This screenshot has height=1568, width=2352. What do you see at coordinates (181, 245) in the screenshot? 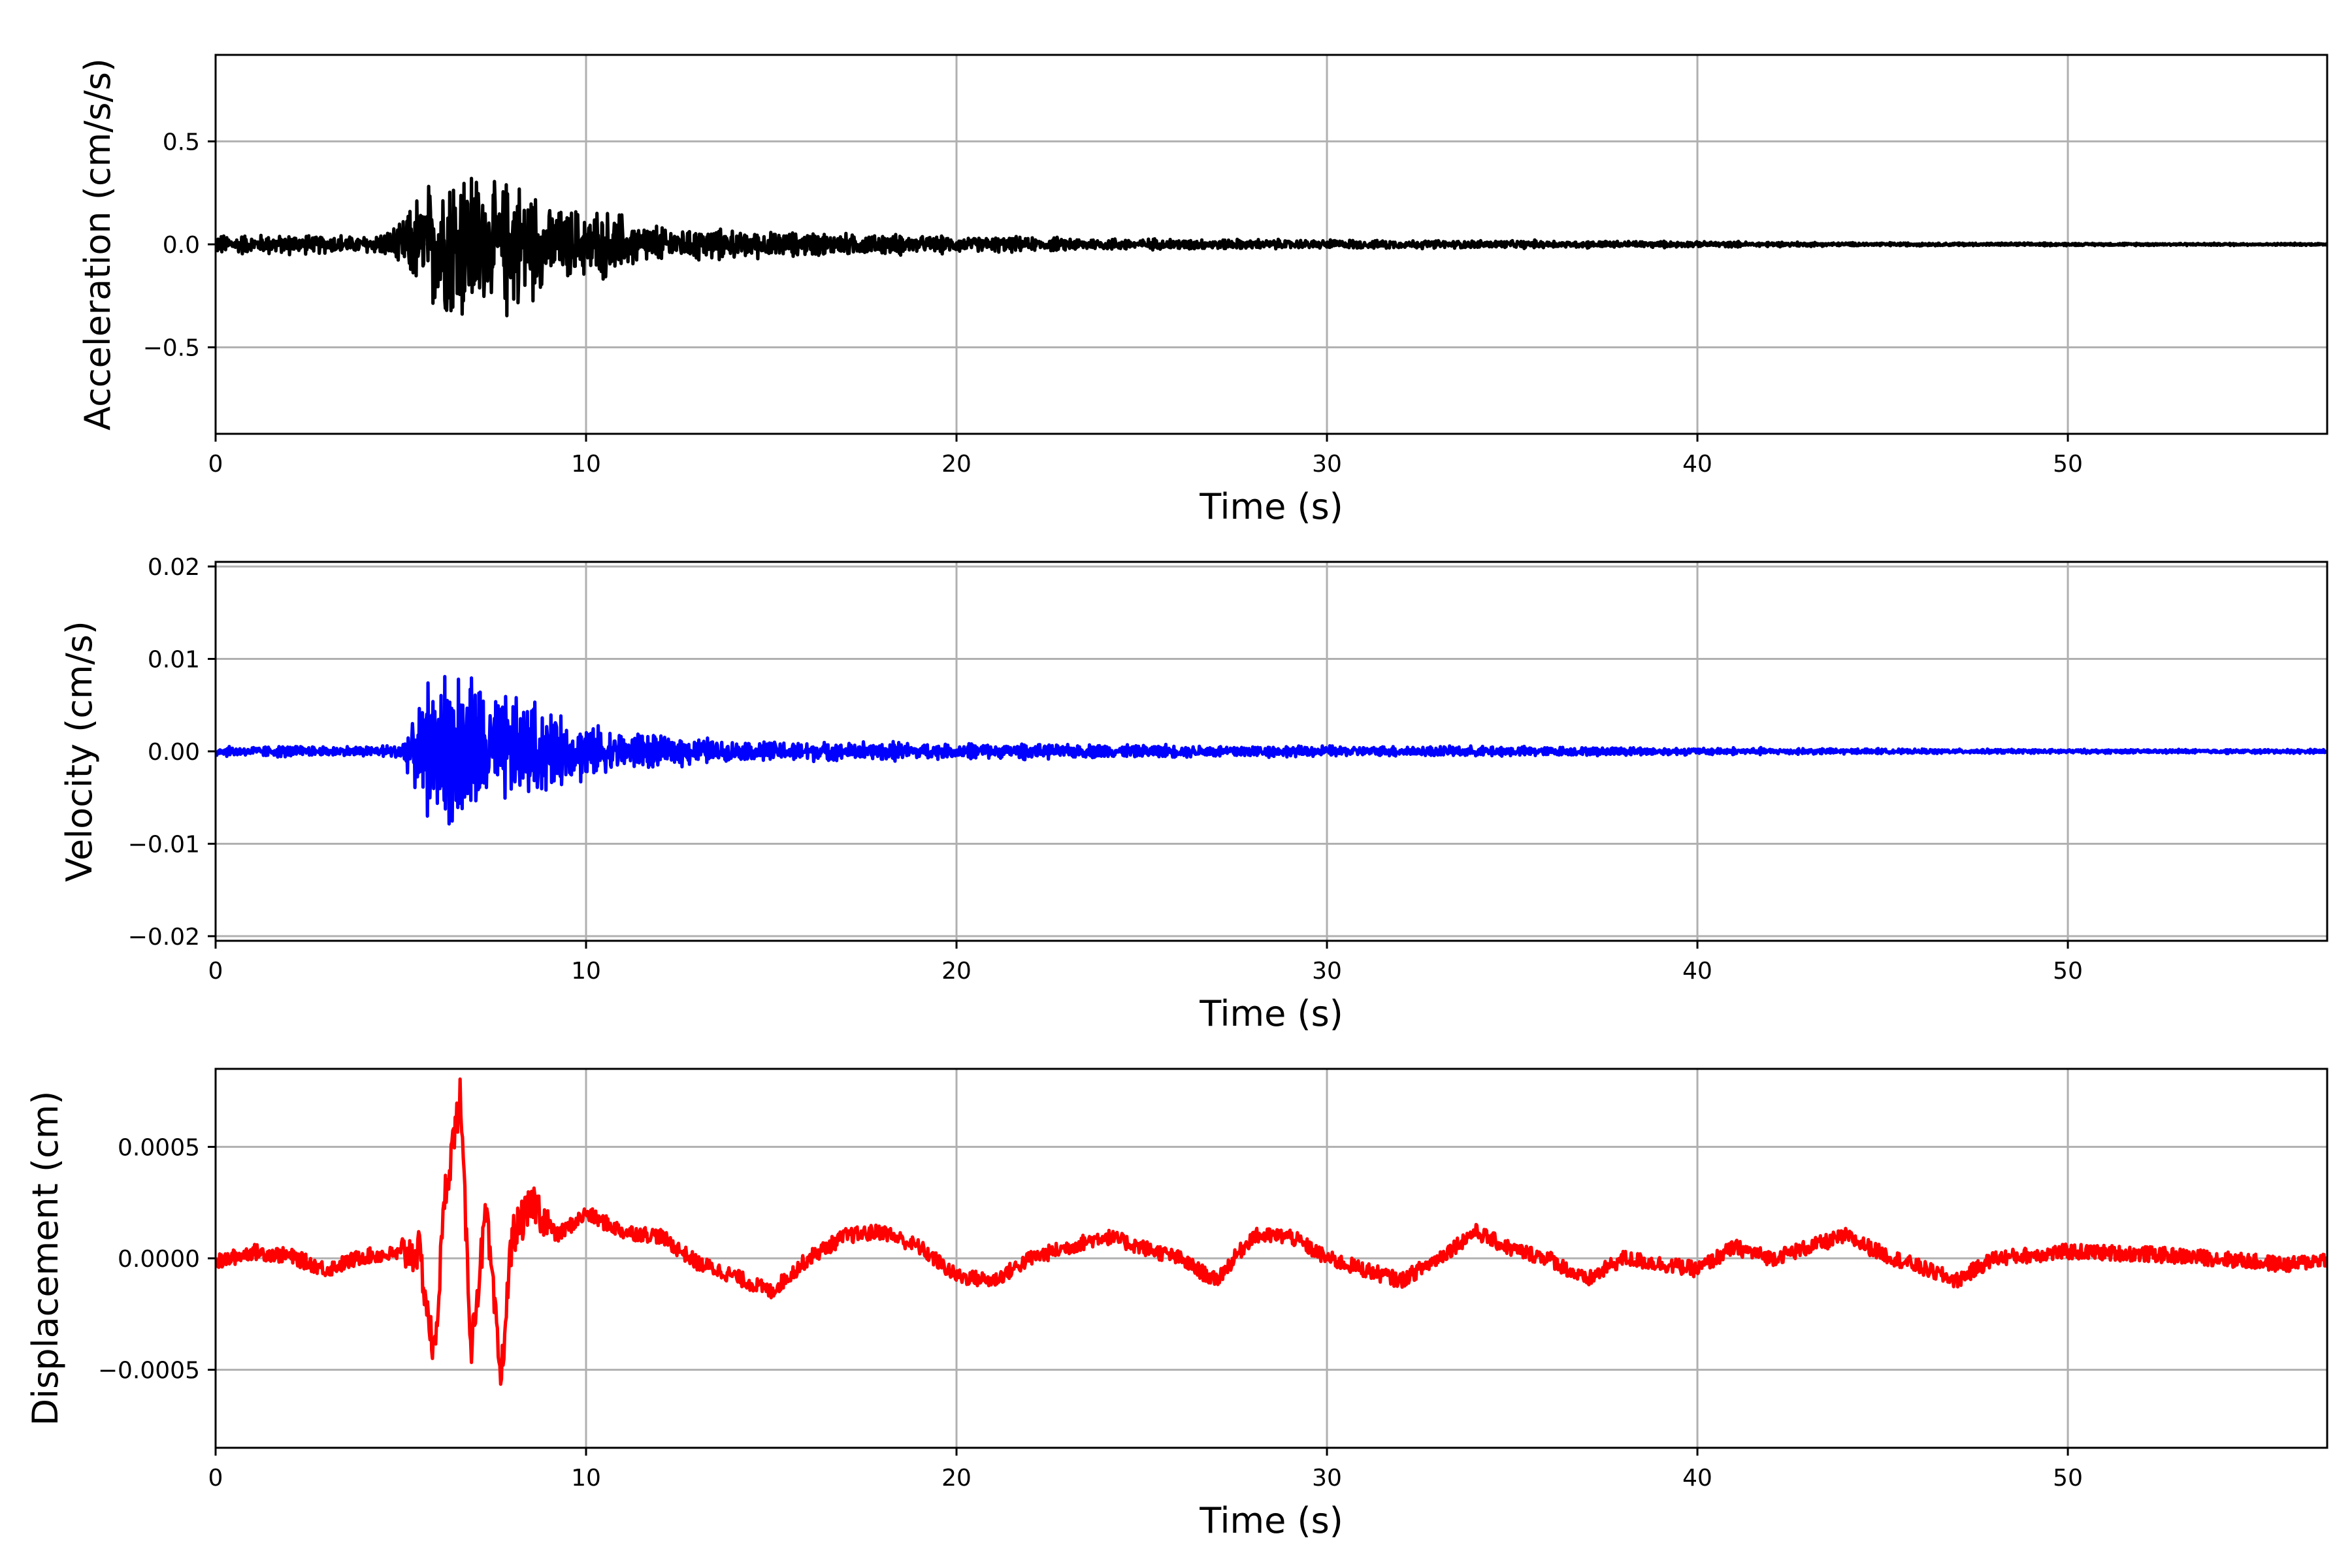
I see `acceleration-y-tick-label: 0.0` at bounding box center [181, 245].